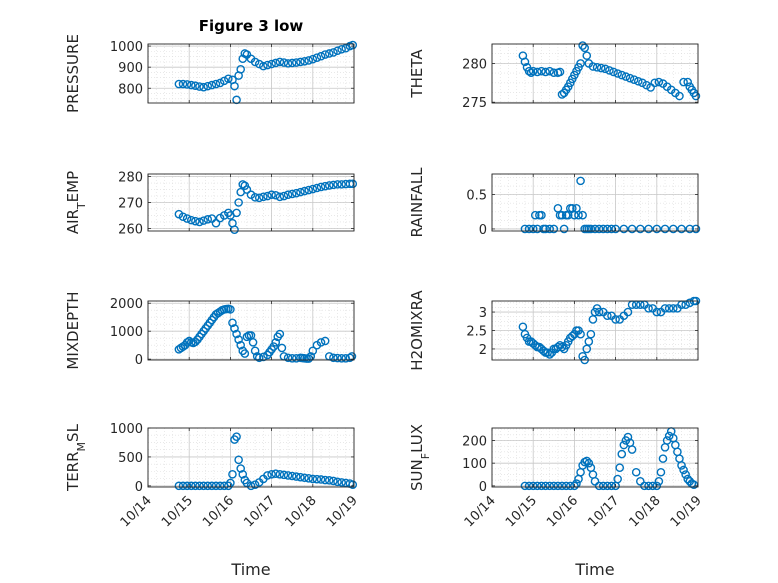 The height and width of the screenshot is (583, 778). Describe the element at coordinates (126, 304) in the screenshot. I see `y-tick-label: 2000` at that location.